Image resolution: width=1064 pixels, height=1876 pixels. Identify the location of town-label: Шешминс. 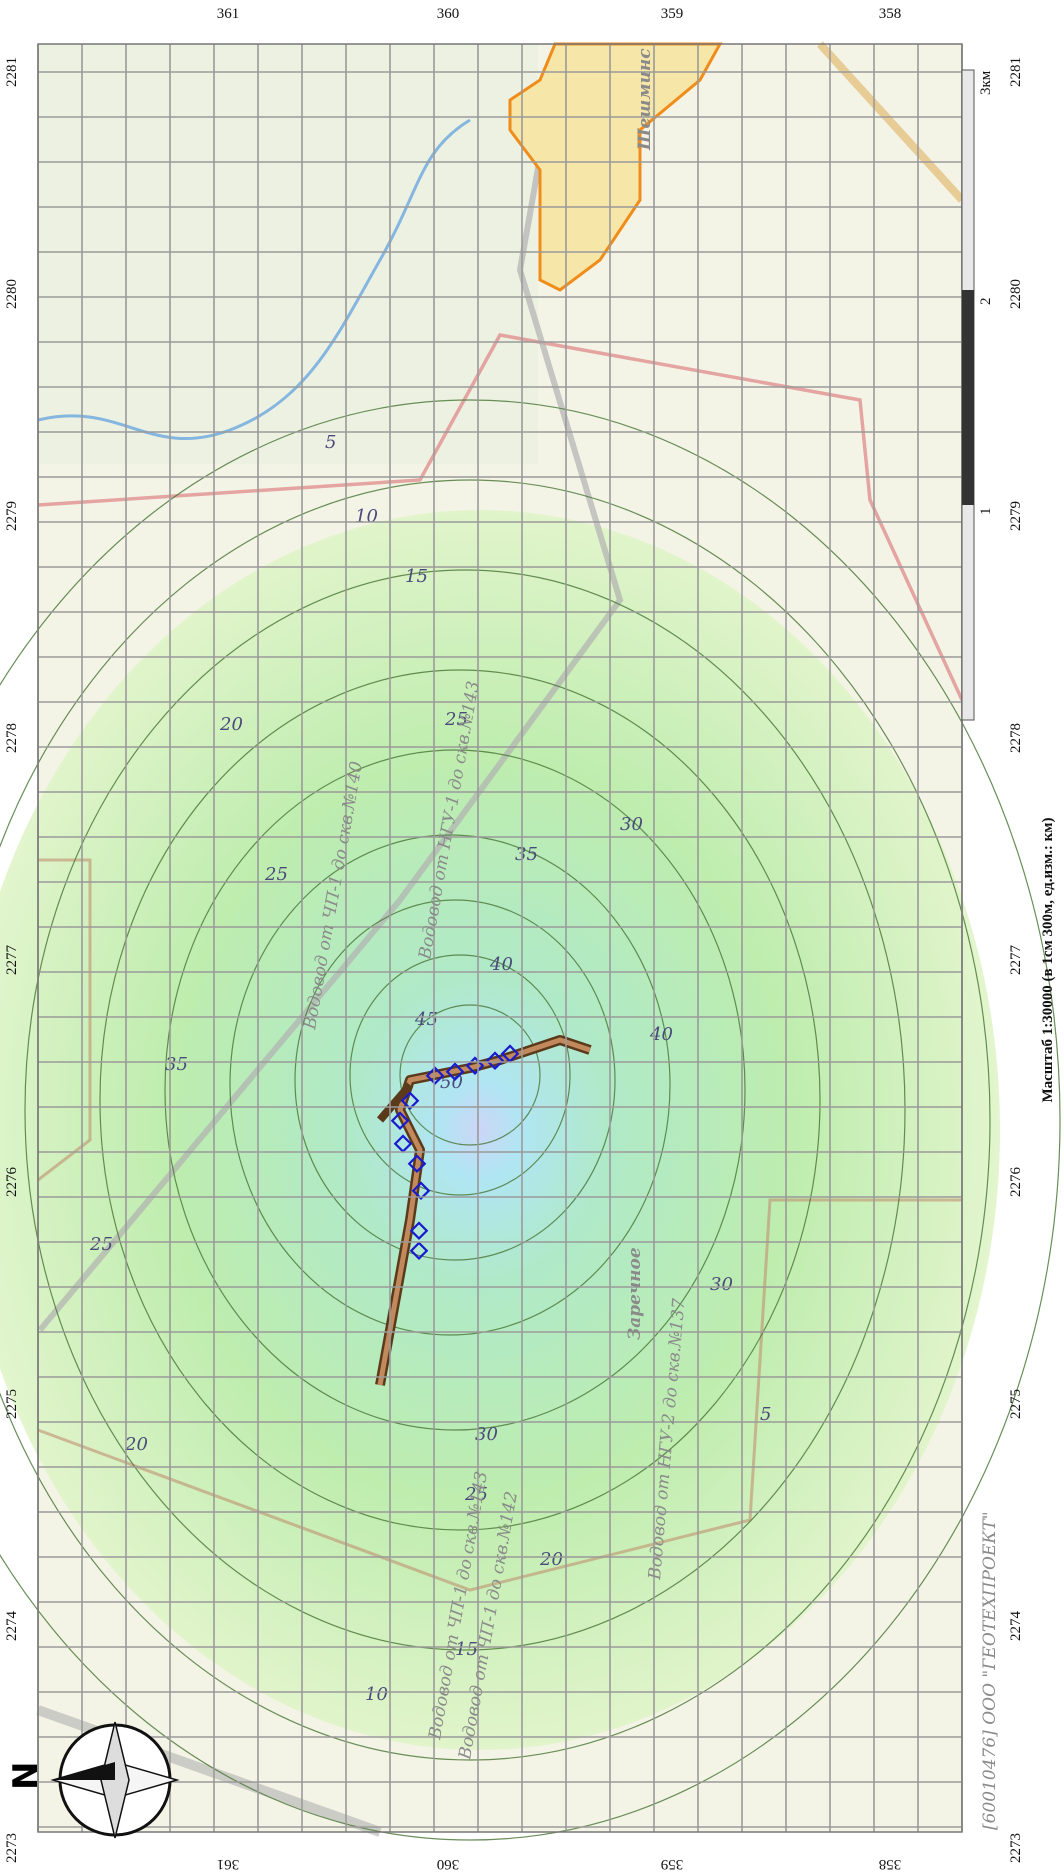
(645, 99).